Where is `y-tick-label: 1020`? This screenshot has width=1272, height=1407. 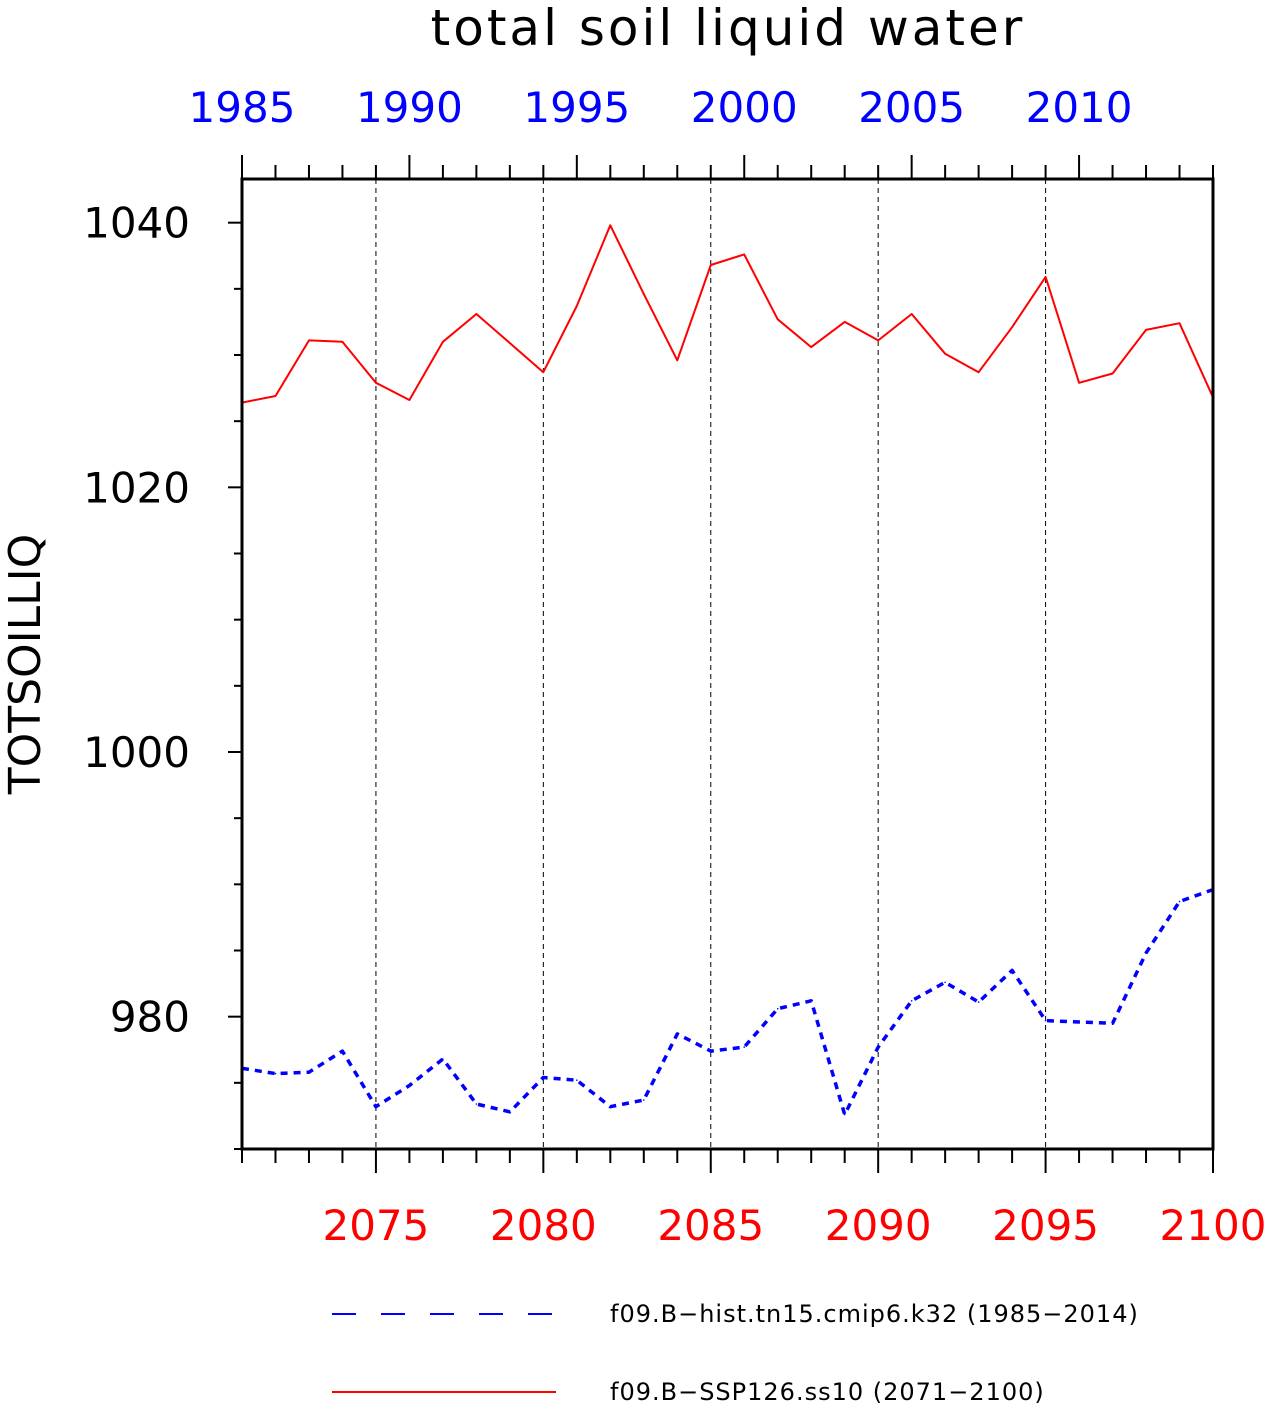
y-tick-label: 1020 is located at coordinates (136, 487).